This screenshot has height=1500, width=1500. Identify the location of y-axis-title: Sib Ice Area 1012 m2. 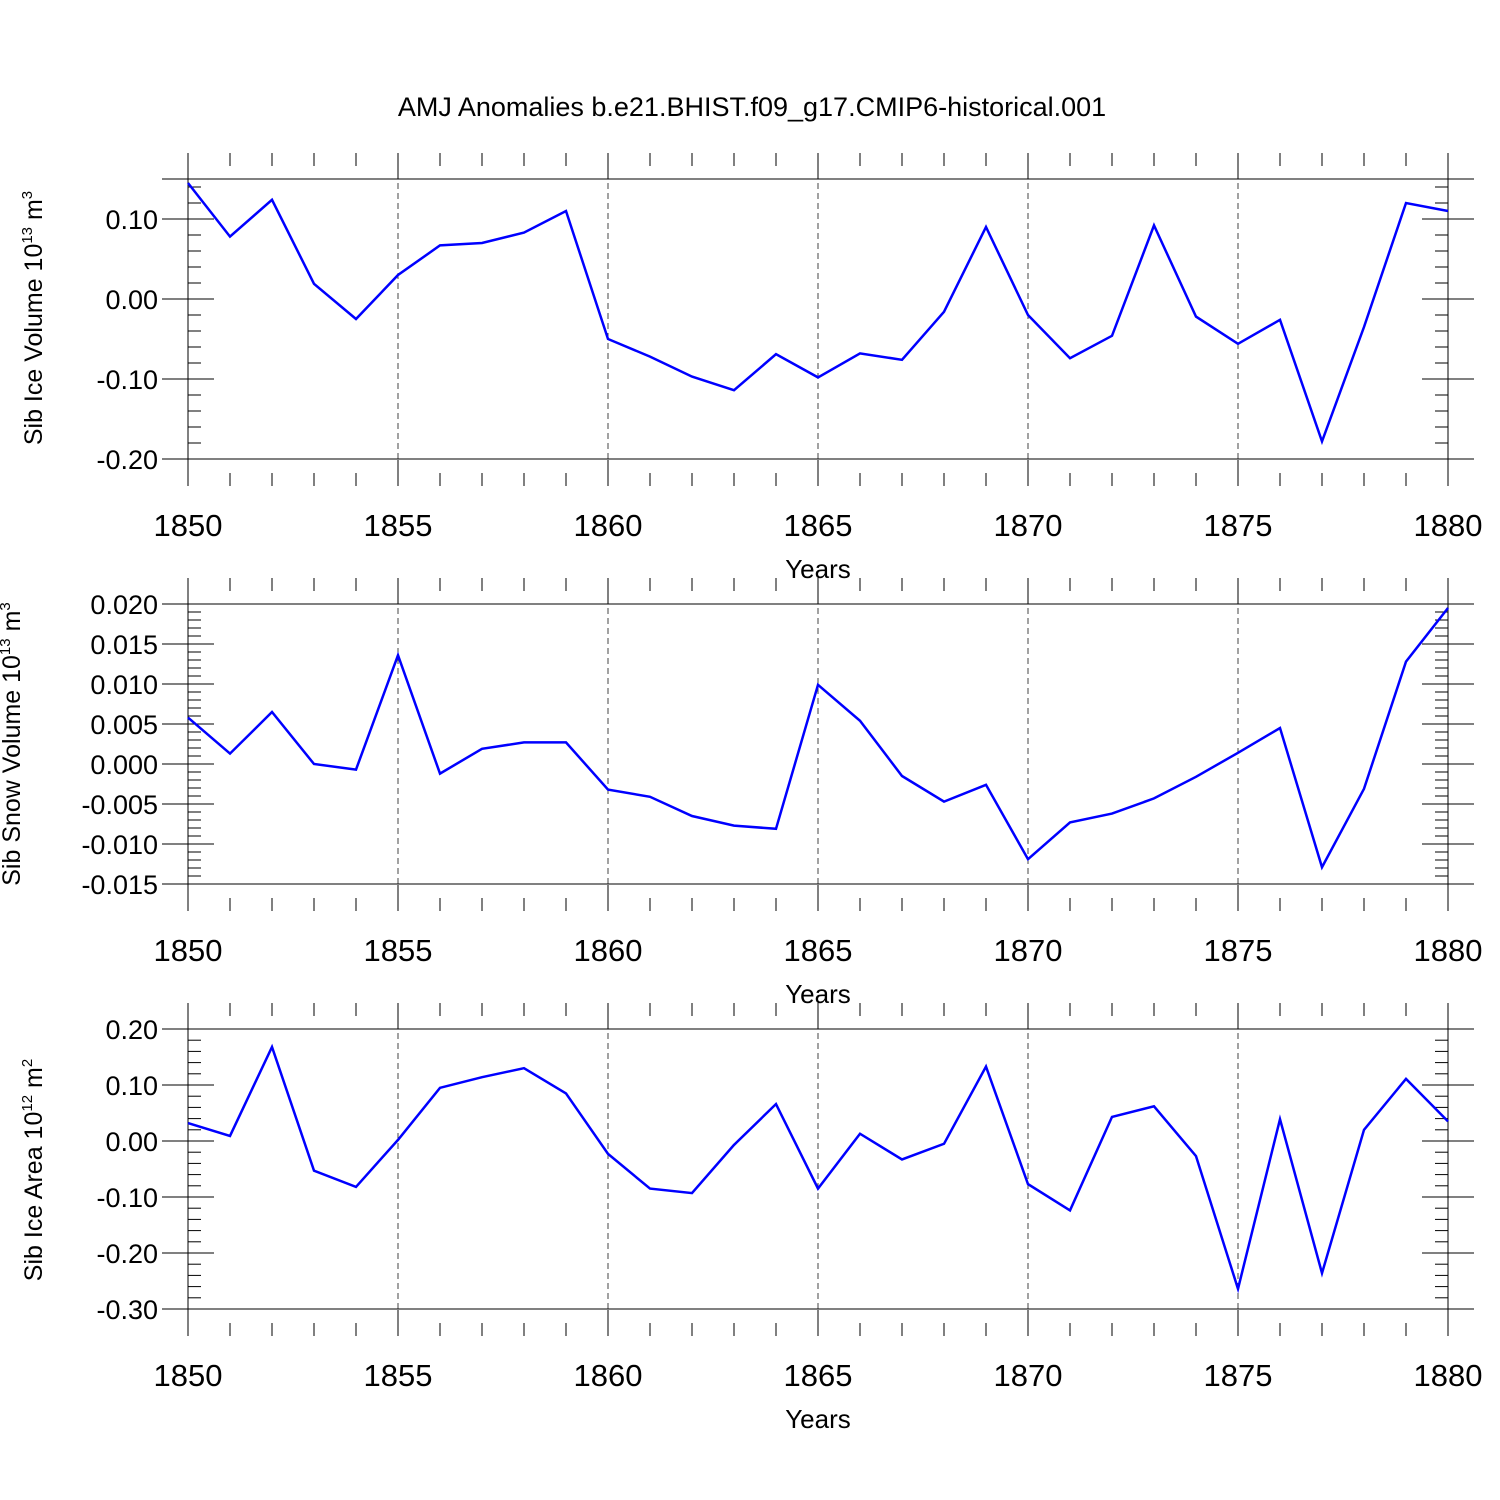
(33, 1170).